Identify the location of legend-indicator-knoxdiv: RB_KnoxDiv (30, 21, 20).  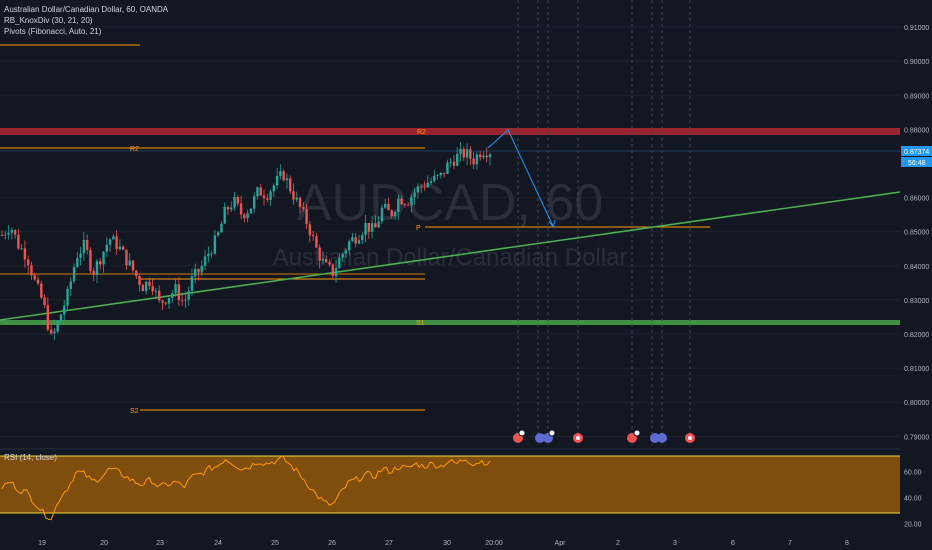
(48, 20).